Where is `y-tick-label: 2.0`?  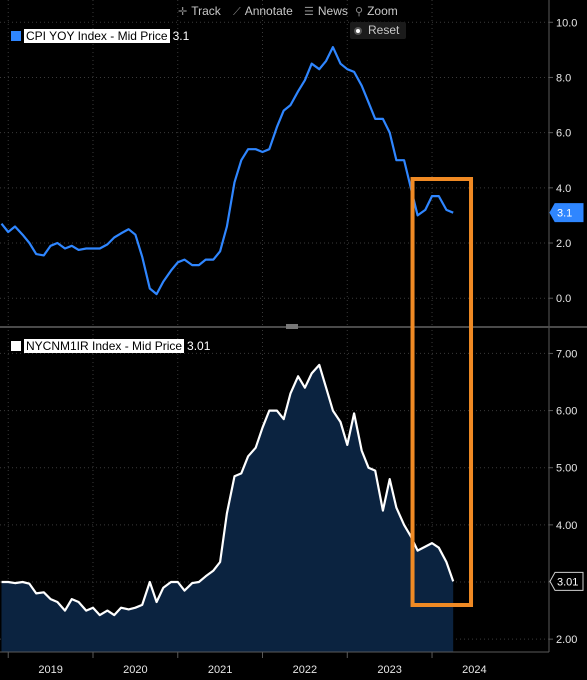
y-tick-label: 2.0 is located at coordinates (563, 244).